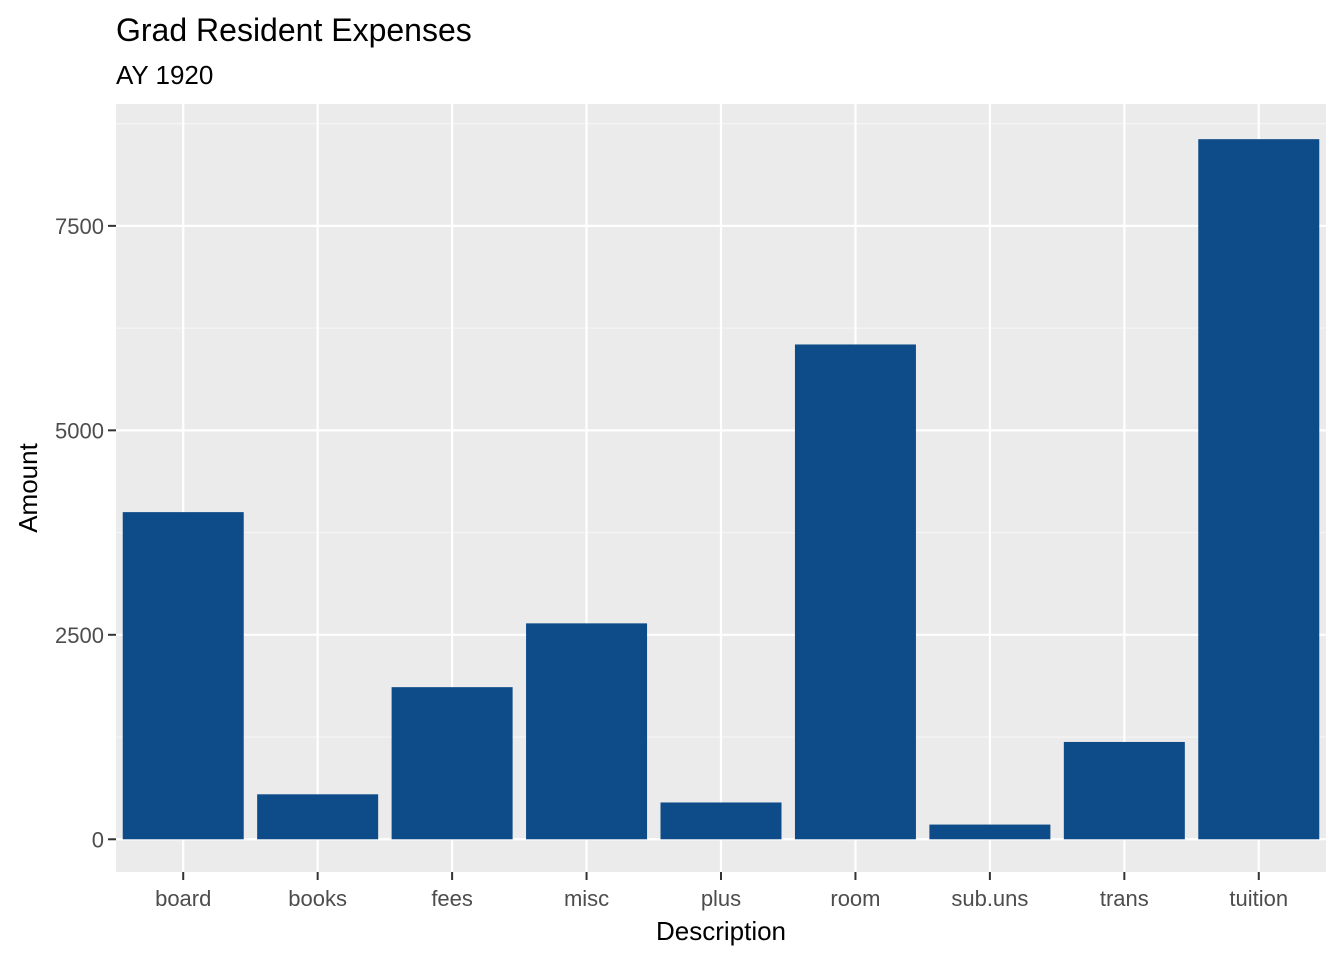  I want to click on x-tick-label: board, so click(183, 898).